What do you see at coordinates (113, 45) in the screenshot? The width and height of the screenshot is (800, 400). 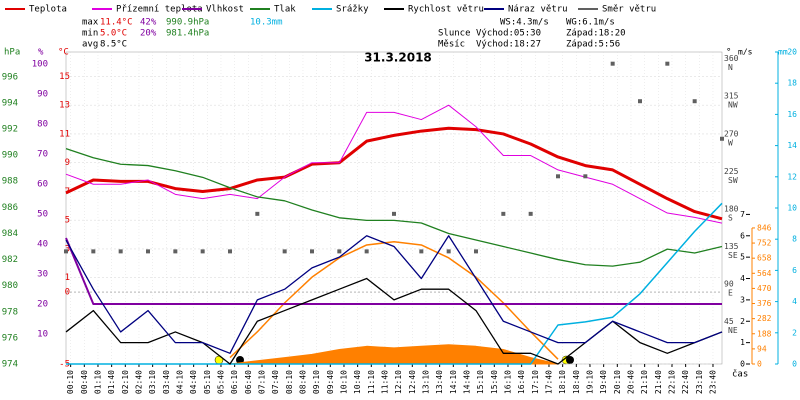 I see `stat: 8.5°C` at bounding box center [113, 45].